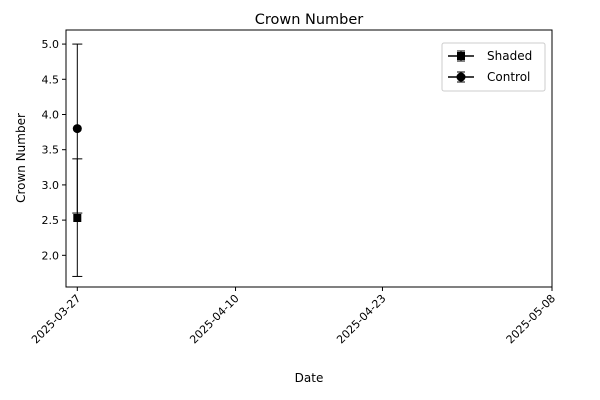 The height and width of the screenshot is (400, 600). What do you see at coordinates (51, 114) in the screenshot?
I see `y-tick-label: 4.0` at bounding box center [51, 114].